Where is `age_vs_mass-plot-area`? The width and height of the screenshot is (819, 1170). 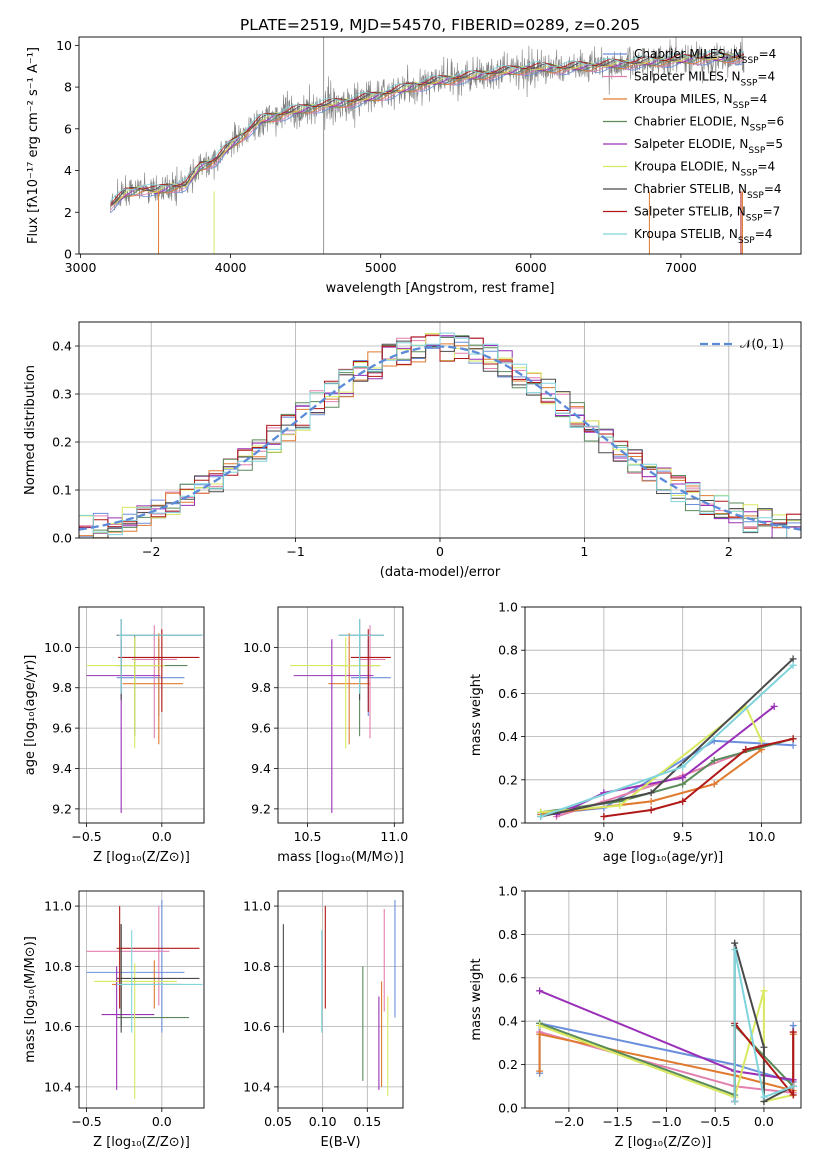
age_vs_mass-plot-area is located at coordinates (340, 715).